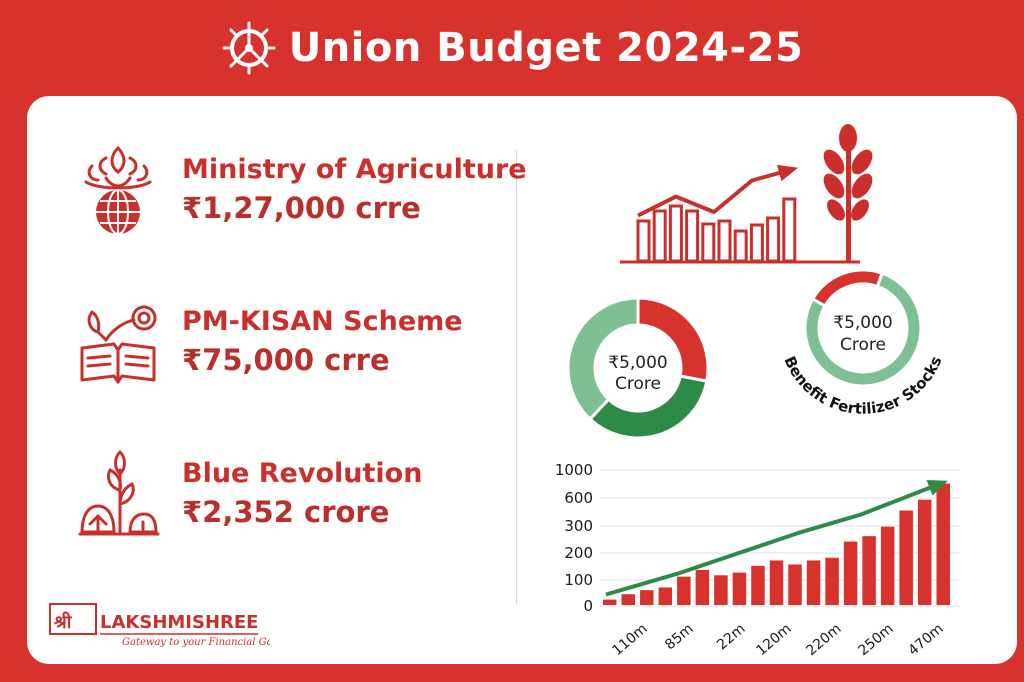 This screenshot has height=682, width=1024. I want to click on wheat-globe-icon, so click(118, 190).